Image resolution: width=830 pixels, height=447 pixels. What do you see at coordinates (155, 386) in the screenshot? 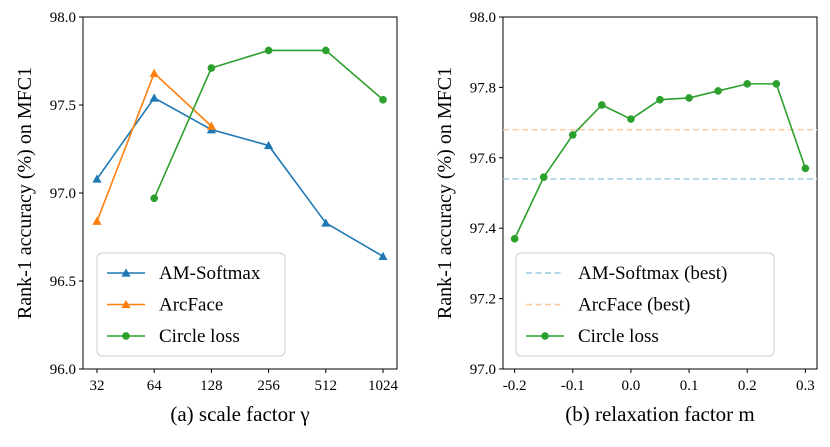
I see `x-tick-label: 64` at bounding box center [155, 386].